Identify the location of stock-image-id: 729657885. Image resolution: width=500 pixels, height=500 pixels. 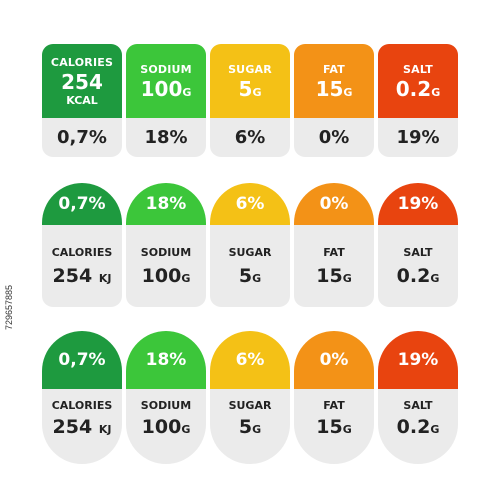
(9, 307).